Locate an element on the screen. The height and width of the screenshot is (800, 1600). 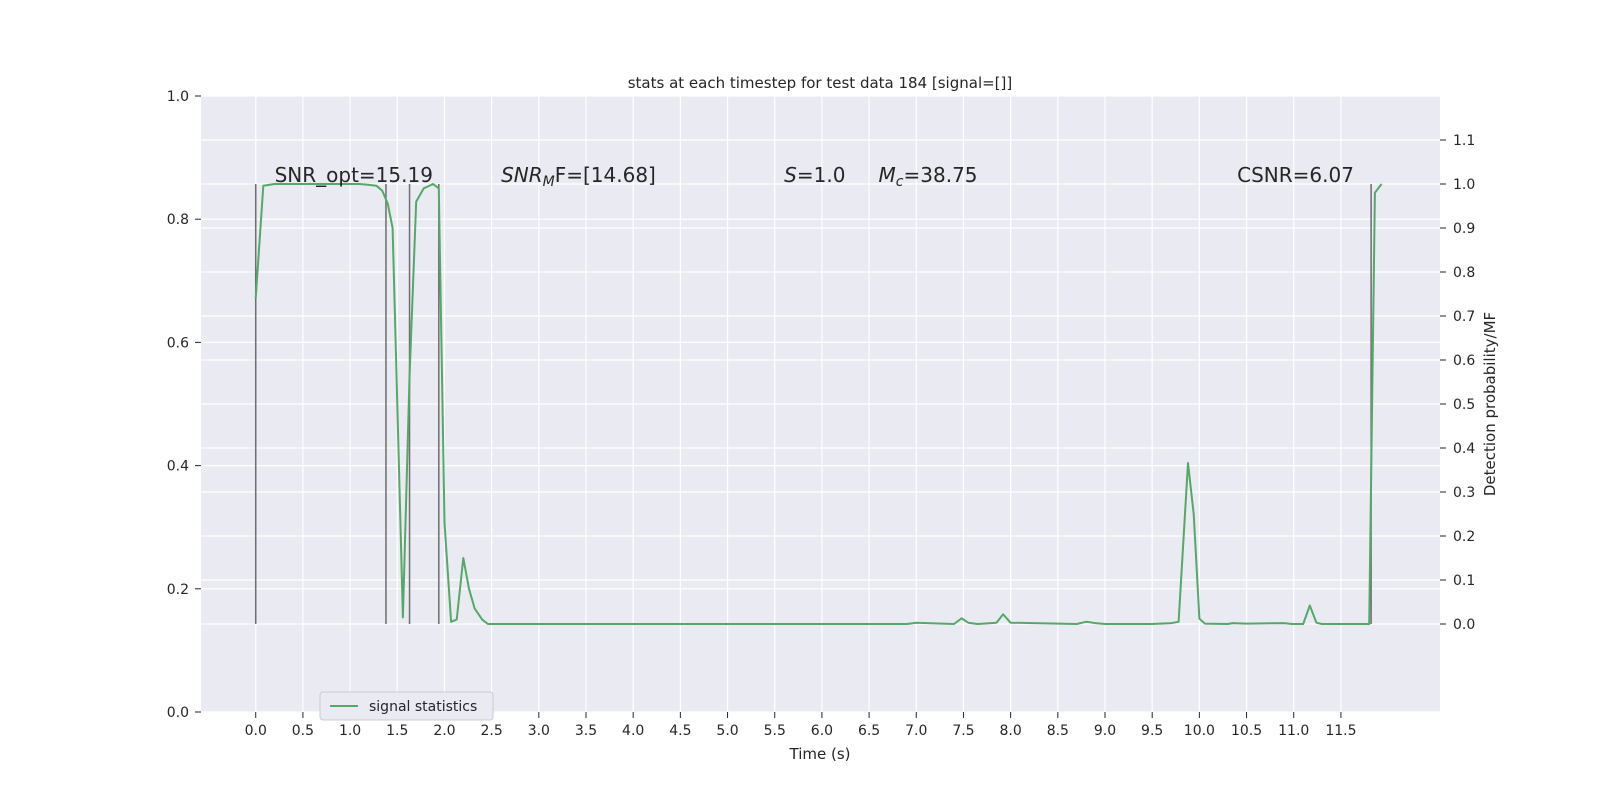
annotation-symbol: SNR is located at coordinates (522, 175).